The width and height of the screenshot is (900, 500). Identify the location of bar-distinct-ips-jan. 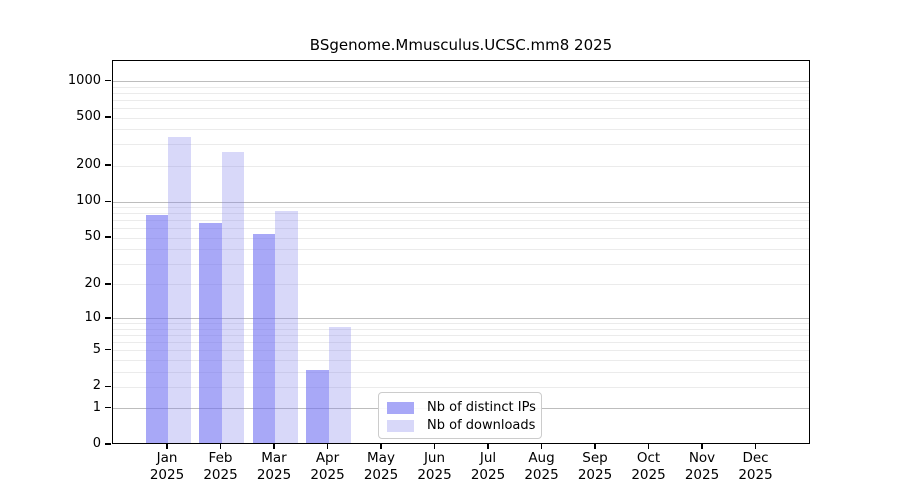
(156, 329).